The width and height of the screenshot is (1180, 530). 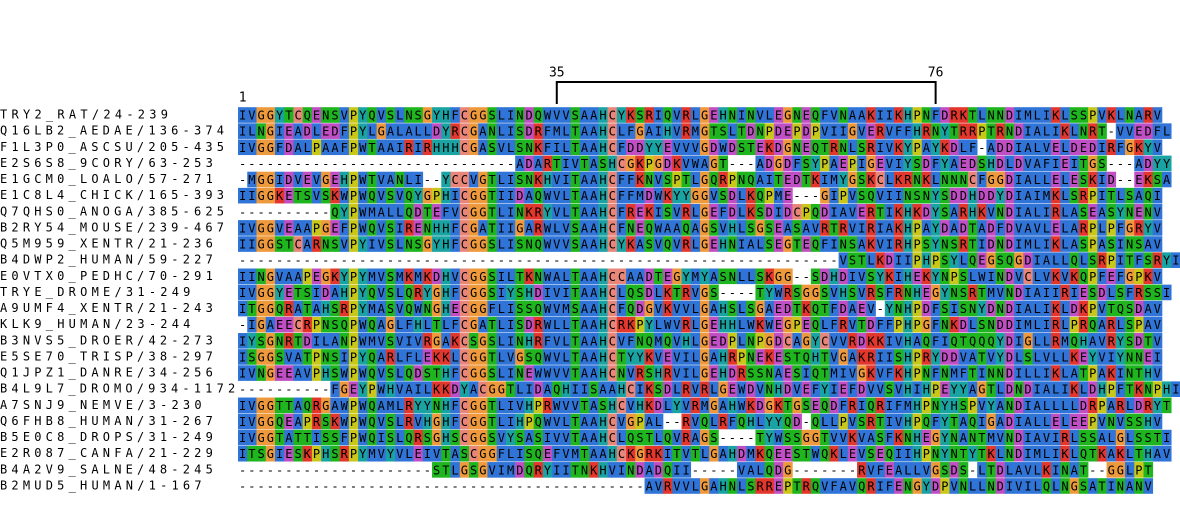 I want to click on sequence-name: Q5M959_XENTR/21-236, so click(x=106, y=244).